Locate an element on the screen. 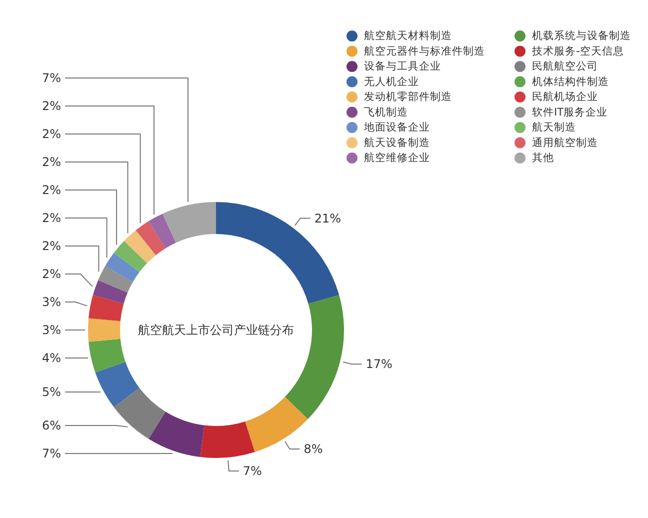 This screenshot has height=518, width=648. data-label: 8% is located at coordinates (313, 449).